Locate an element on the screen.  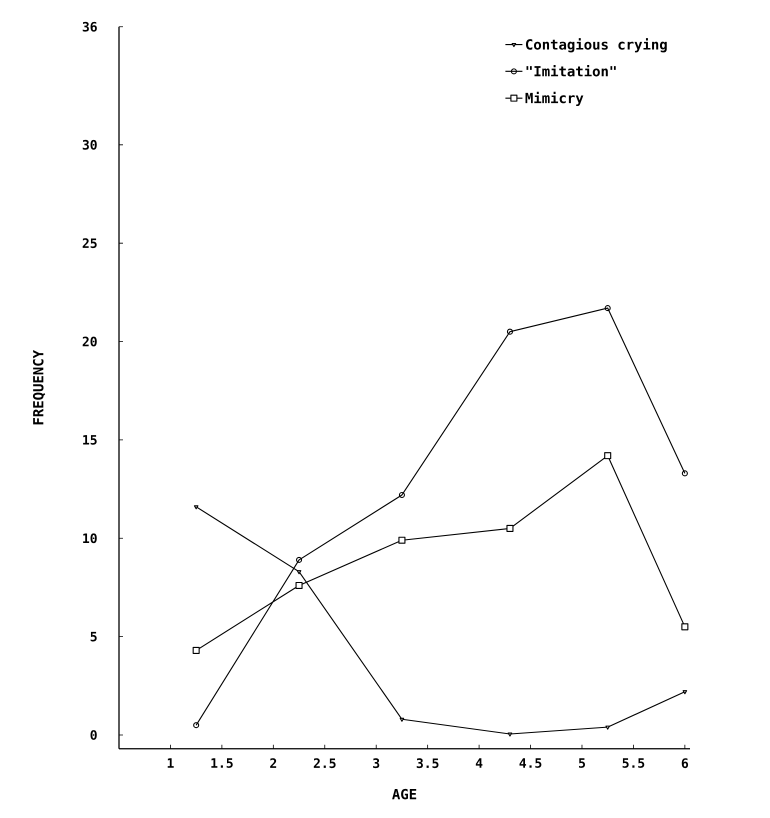
y-axis-title: FREQUENCY is located at coordinates (39, 387).